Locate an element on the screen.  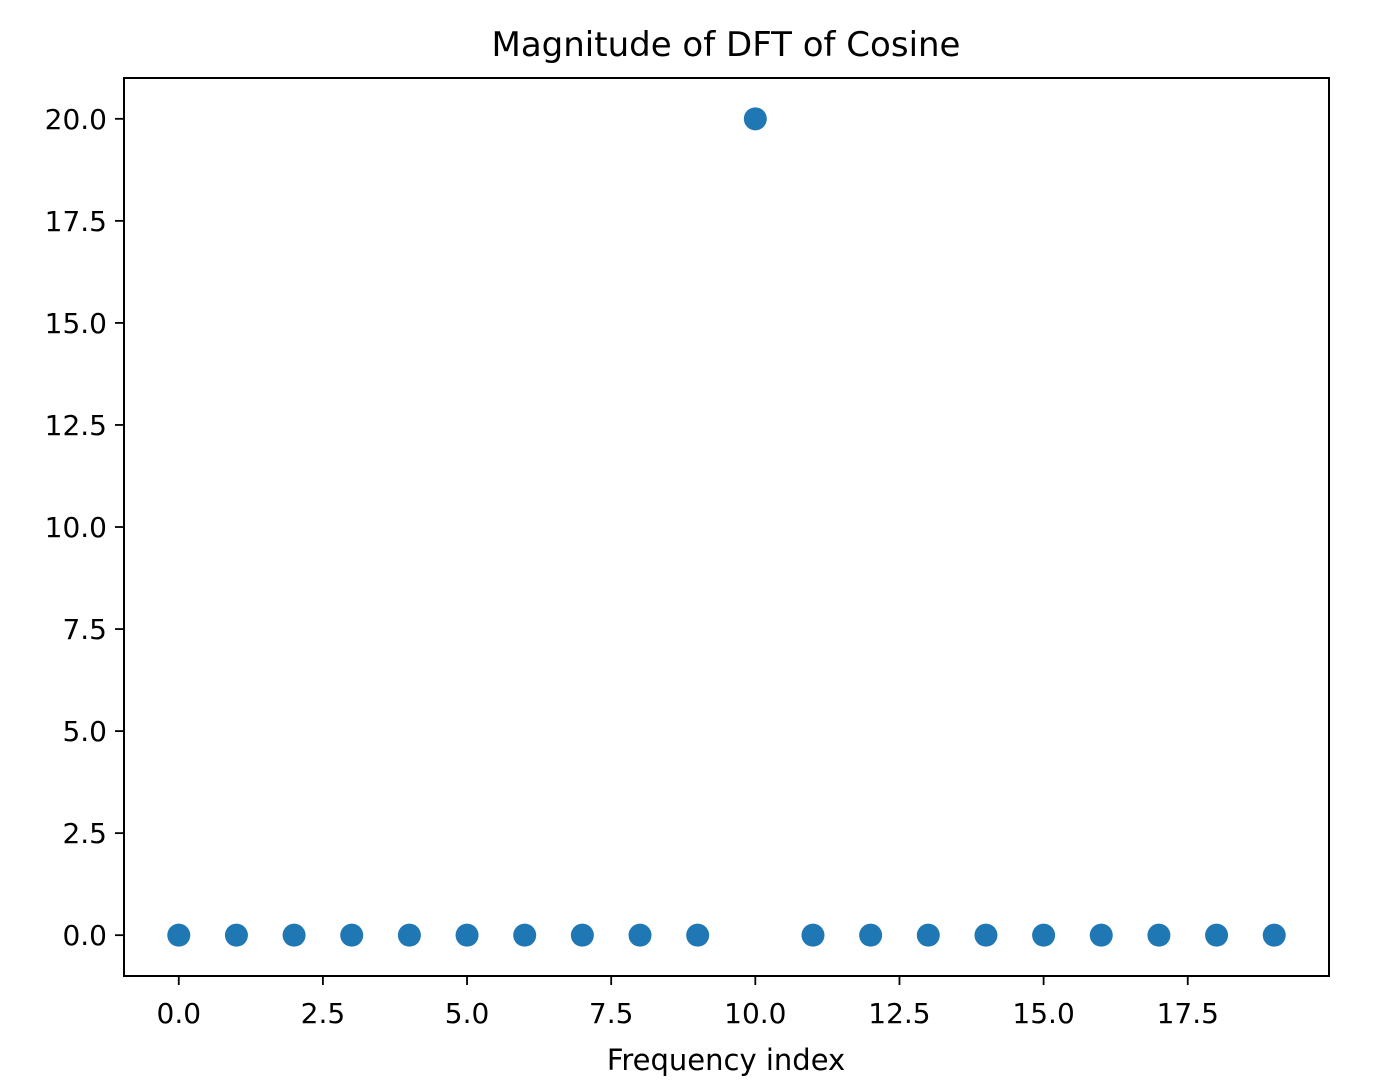
y-tick-label: 10.0 is located at coordinates (76, 527).